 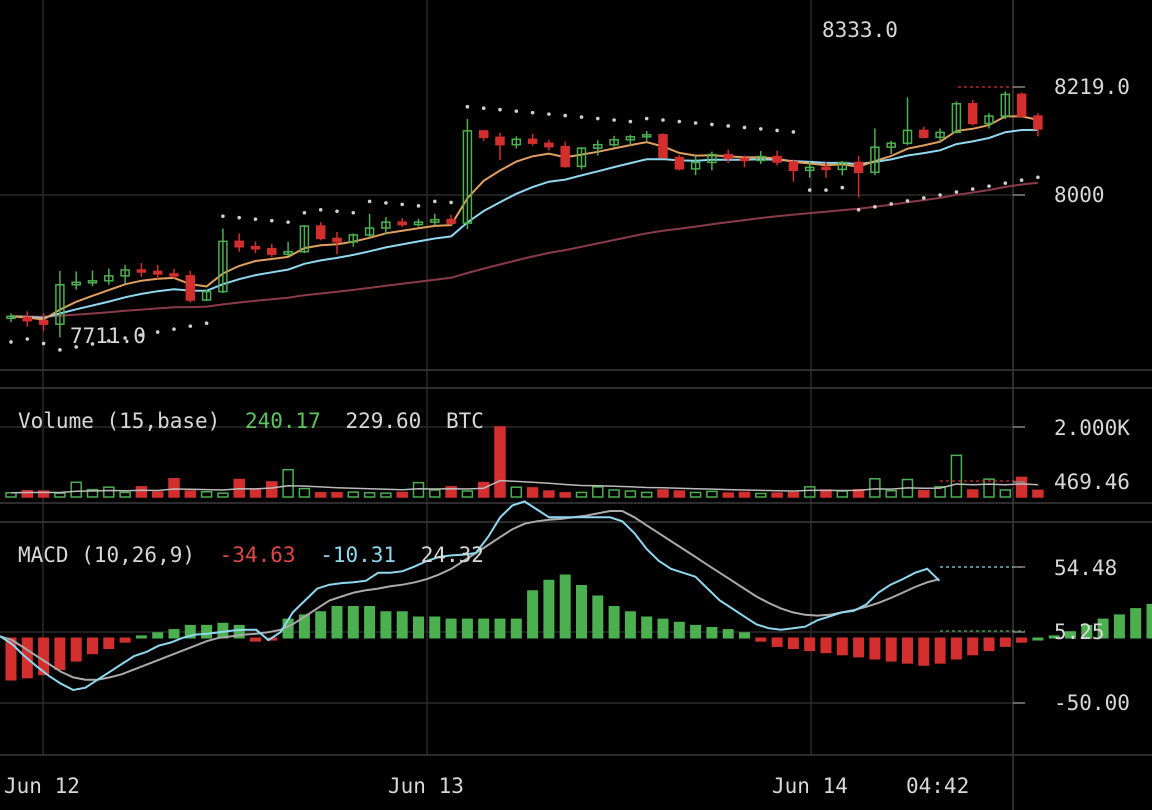 What do you see at coordinates (452, 555) in the screenshot?
I see `macd-value-3: 24.32` at bounding box center [452, 555].